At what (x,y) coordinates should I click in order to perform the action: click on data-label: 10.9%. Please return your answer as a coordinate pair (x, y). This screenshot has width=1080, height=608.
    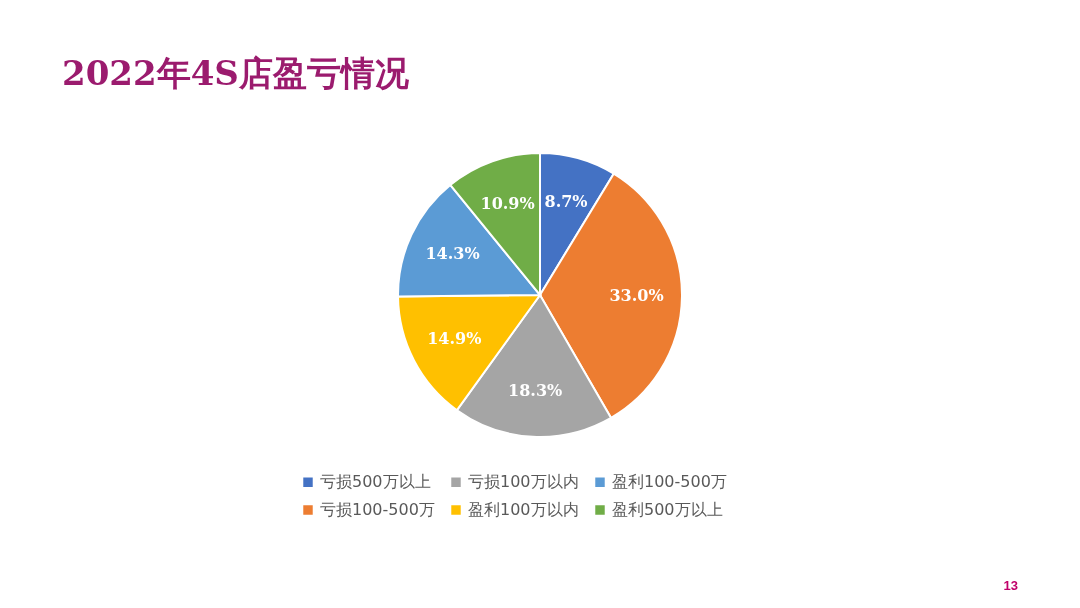
    Looking at the image, I should click on (507, 204).